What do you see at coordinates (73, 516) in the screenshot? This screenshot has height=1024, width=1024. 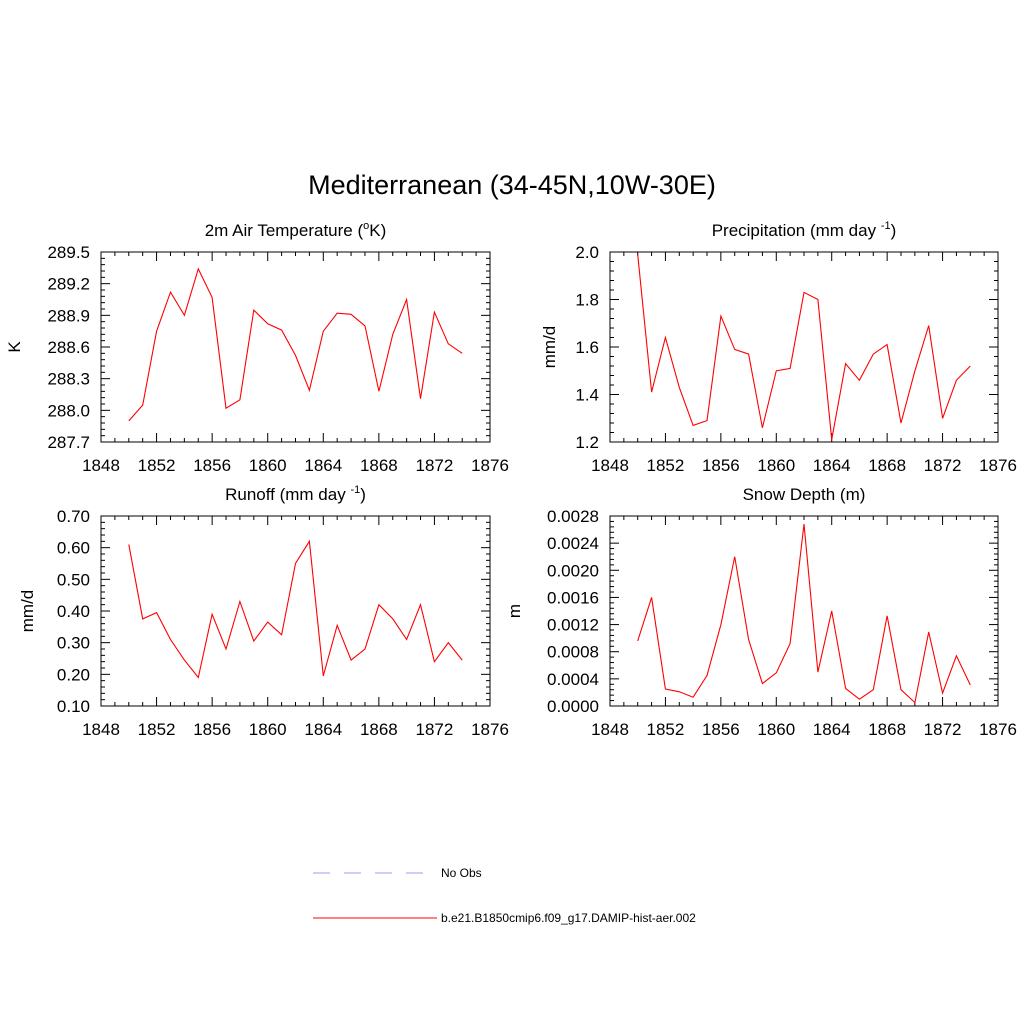 I see `y-tick-label: 0.70` at bounding box center [73, 516].